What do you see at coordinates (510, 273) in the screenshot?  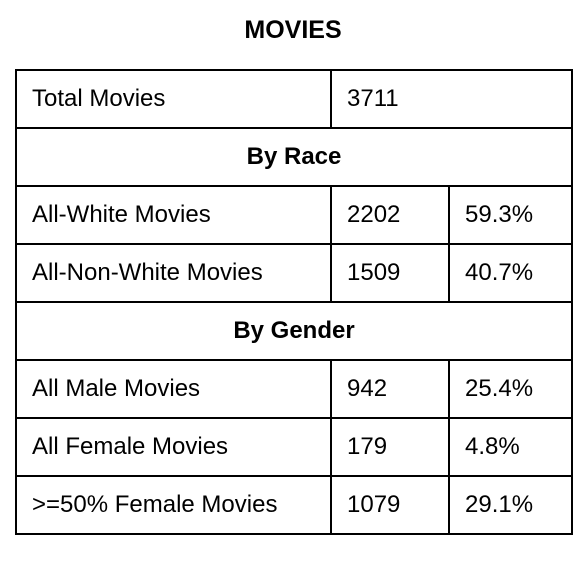 I see `row-percent: 40.7%` at bounding box center [510, 273].